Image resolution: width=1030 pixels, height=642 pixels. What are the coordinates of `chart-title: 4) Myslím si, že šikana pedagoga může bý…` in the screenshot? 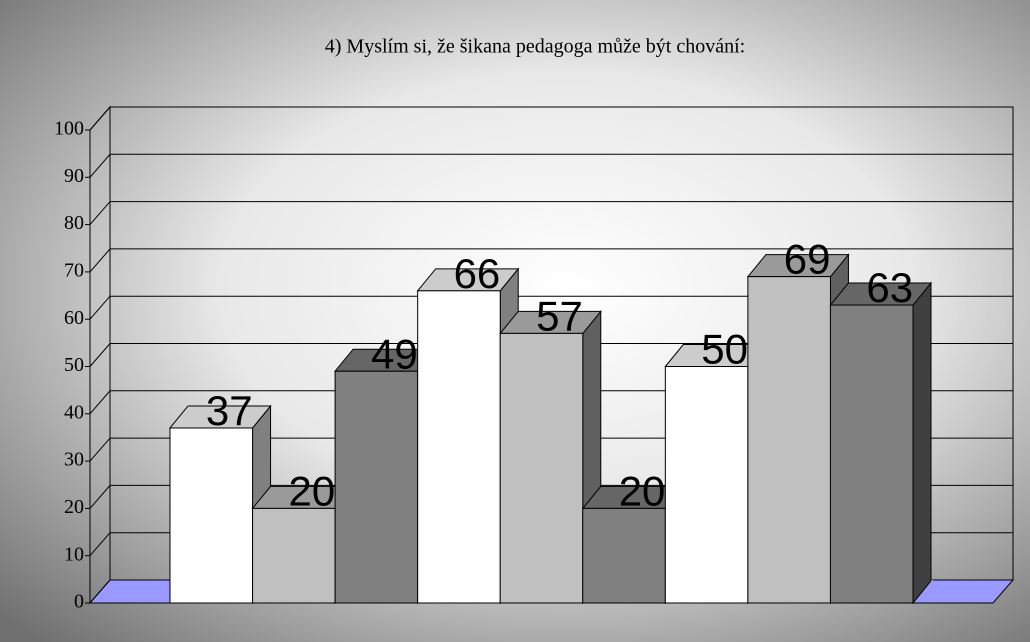 It's located at (535, 47).